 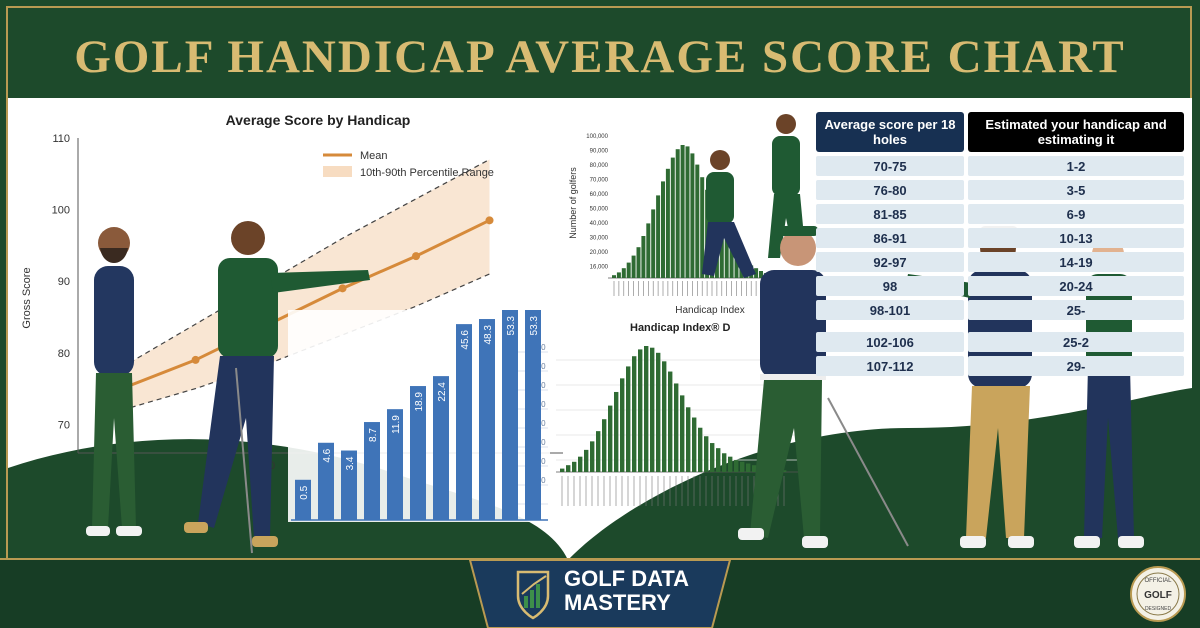 What do you see at coordinates (64, 282) in the screenshot?
I see `y-tick-label: 90` at bounding box center [64, 282].